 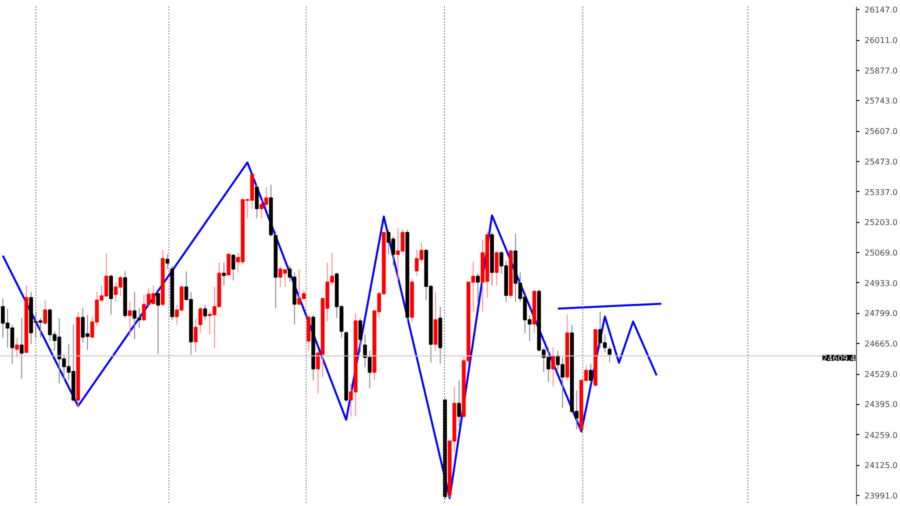 I want to click on y-tick-label: 24665.0, so click(x=881, y=343).